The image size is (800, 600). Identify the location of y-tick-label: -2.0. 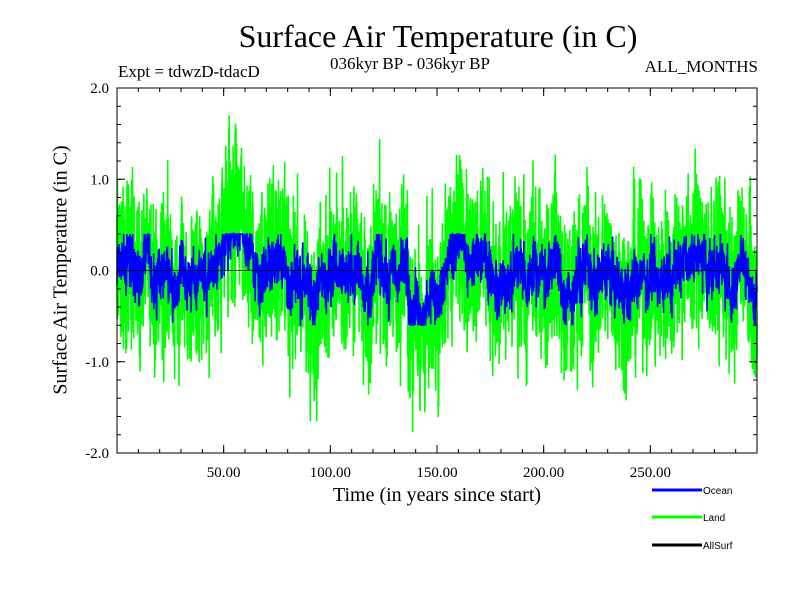
(97, 454).